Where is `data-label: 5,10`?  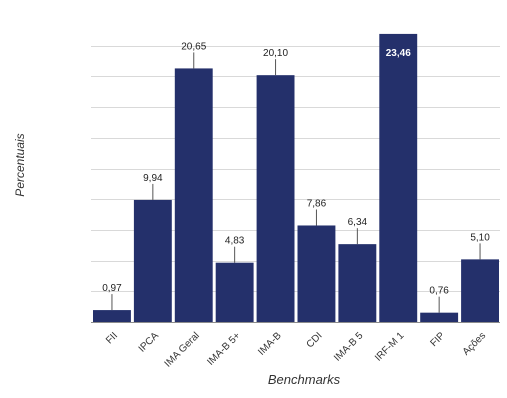 data-label: 5,10 is located at coordinates (480, 237).